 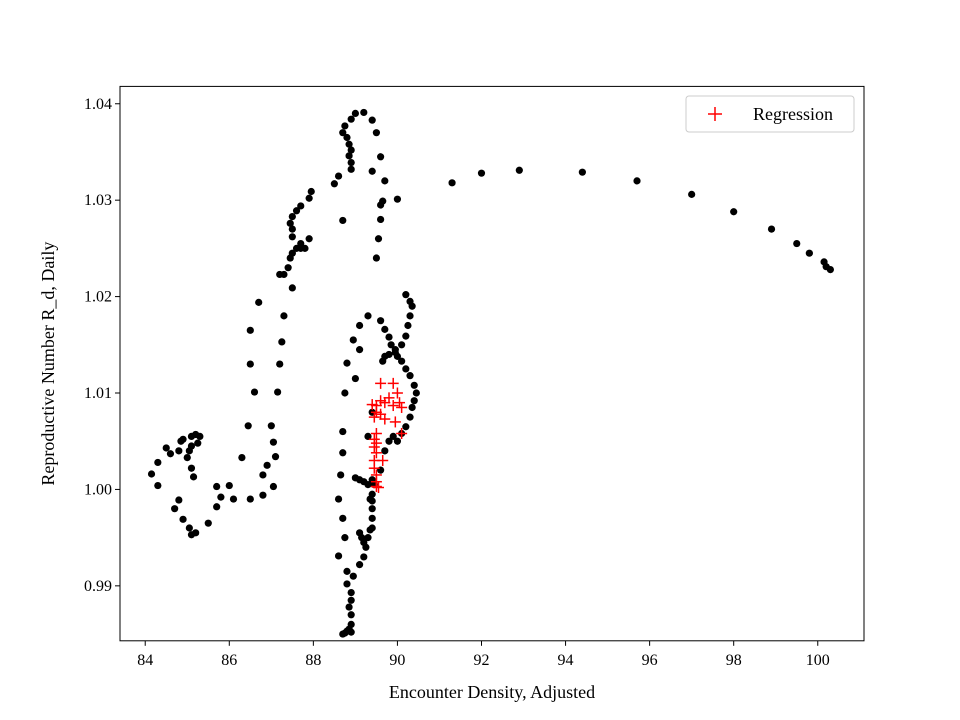 What do you see at coordinates (98, 297) in the screenshot?
I see `y-tick-label: 1.02` at bounding box center [98, 297].